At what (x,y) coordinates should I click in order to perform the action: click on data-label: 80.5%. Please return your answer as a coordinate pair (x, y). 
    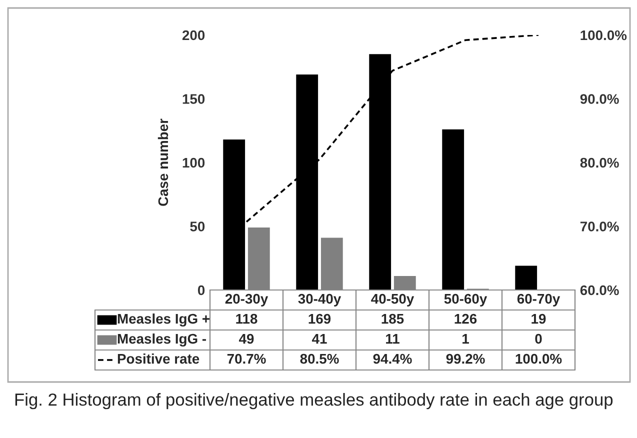
    Looking at the image, I should click on (319, 359).